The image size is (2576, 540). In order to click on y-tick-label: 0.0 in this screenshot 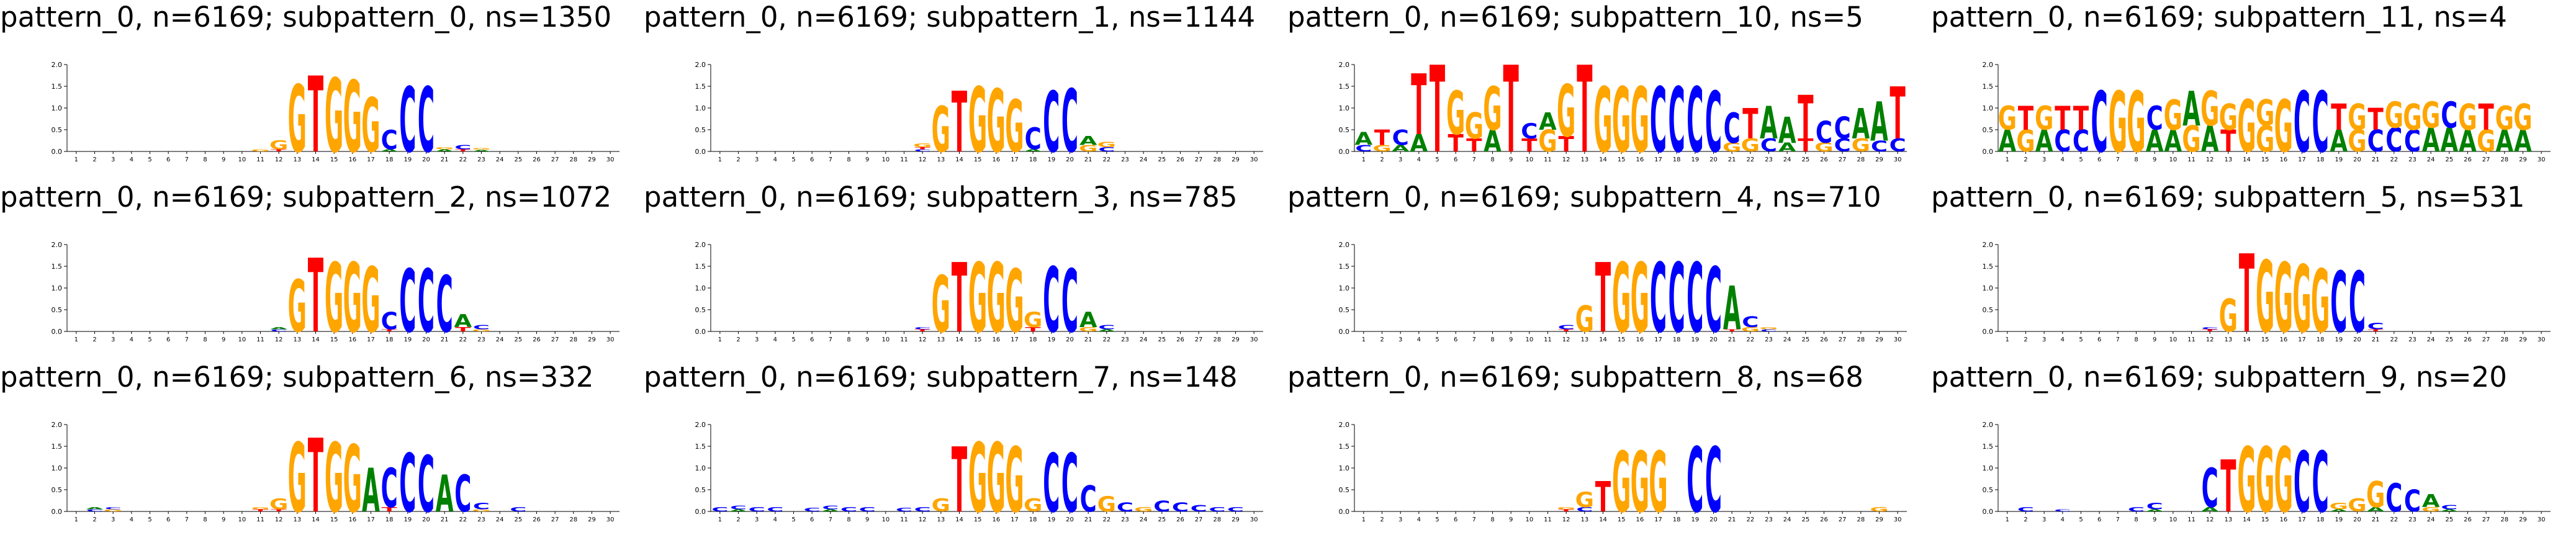, I will do `click(700, 152)`.